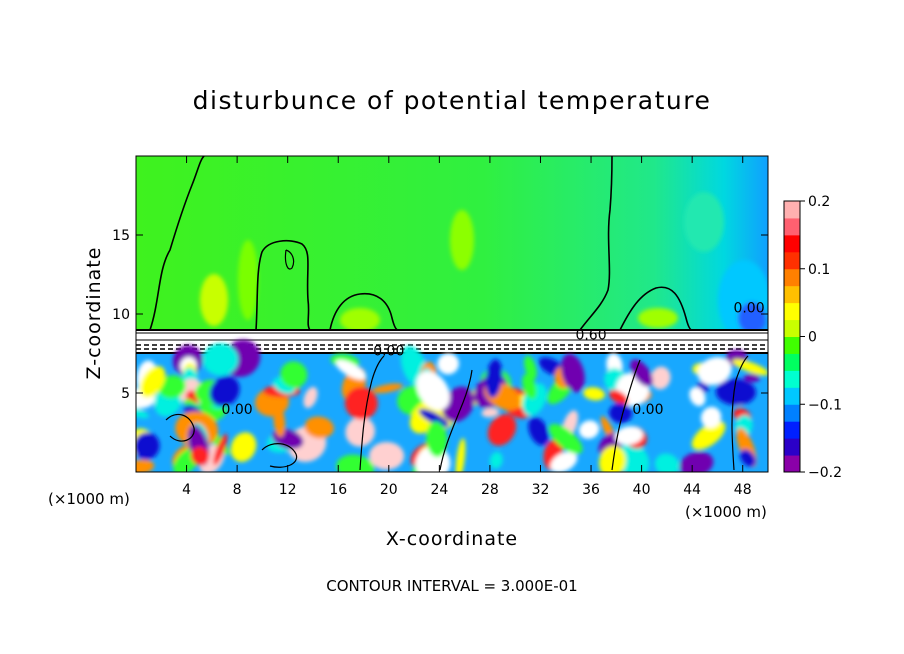 The height and width of the screenshot is (654, 904). Describe the element at coordinates (439, 490) in the screenshot. I see `x-tick-label: 24` at that location.